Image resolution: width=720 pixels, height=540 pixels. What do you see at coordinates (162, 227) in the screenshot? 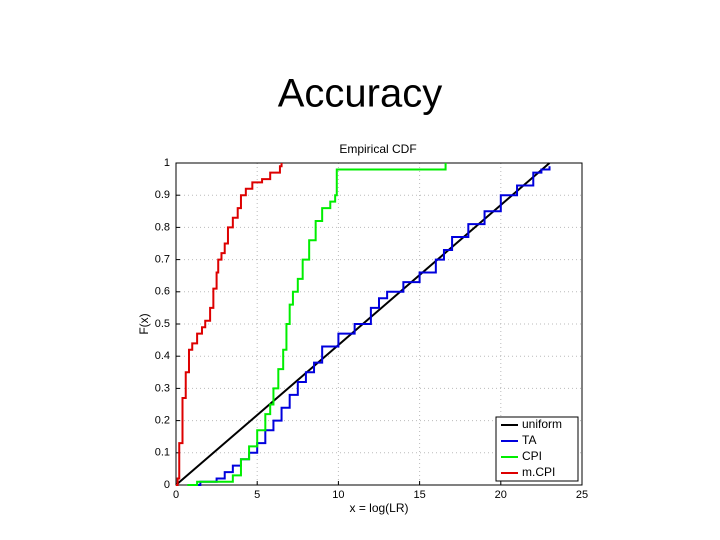
I see `y-tick-label: 0.8` at bounding box center [162, 227].